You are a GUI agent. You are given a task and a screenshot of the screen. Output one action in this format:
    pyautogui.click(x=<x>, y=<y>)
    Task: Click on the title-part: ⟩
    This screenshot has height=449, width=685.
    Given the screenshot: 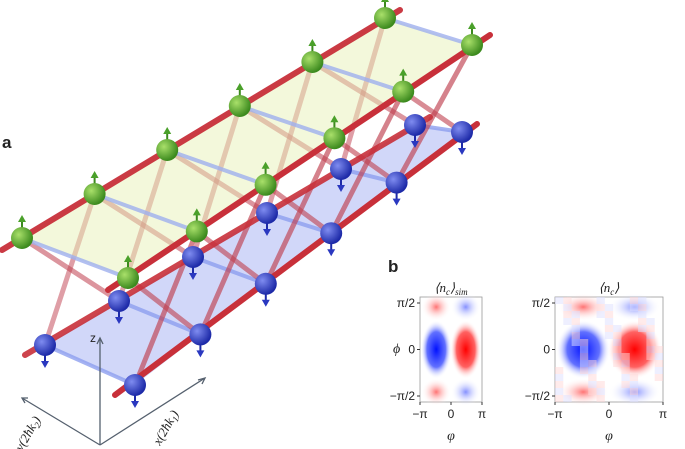 What is the action you would take?
    pyautogui.click(x=452, y=287)
    